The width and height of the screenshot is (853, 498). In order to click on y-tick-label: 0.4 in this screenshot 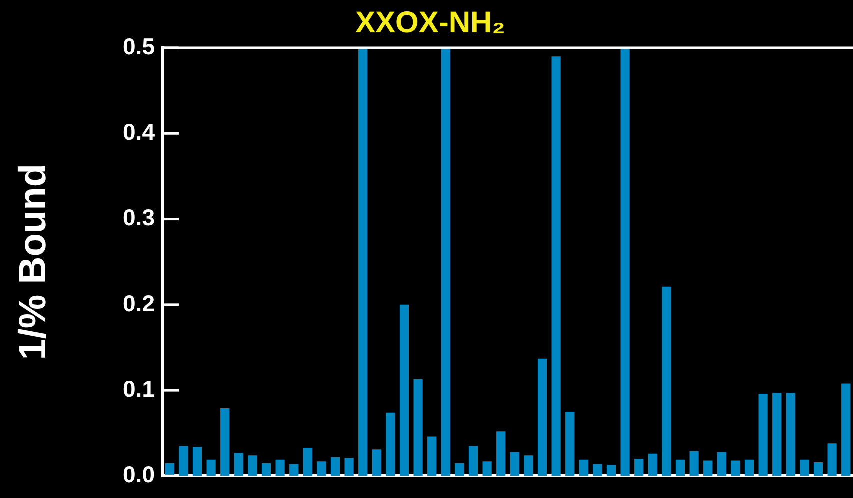, I will do `click(139, 131)`.